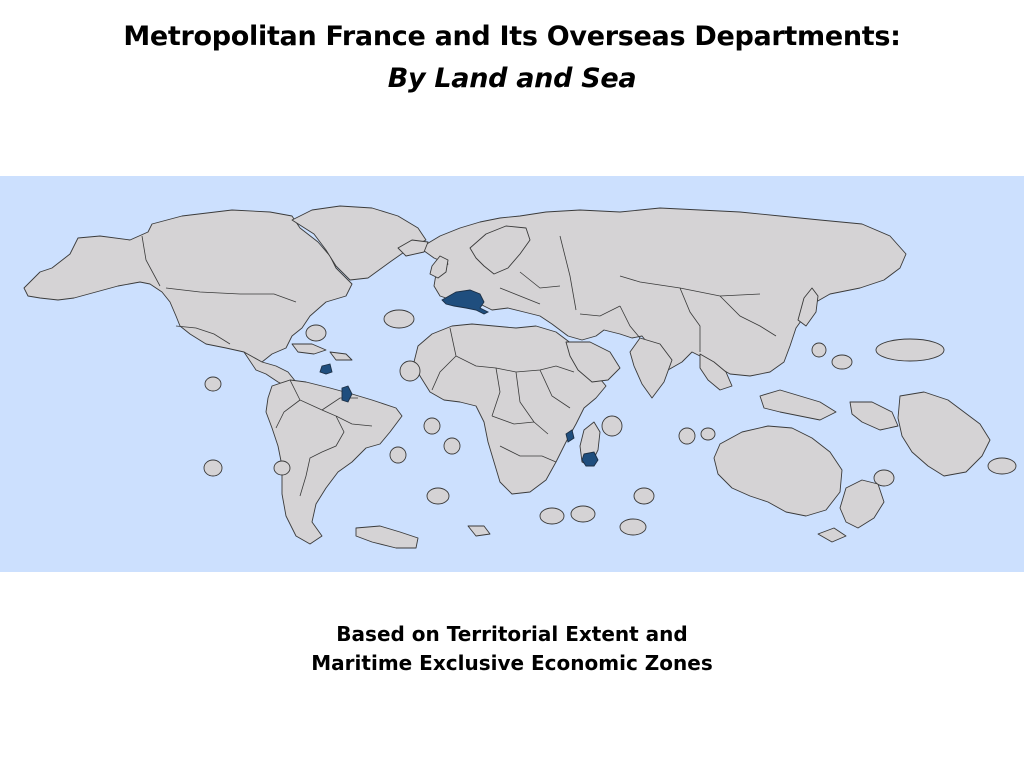  Describe the element at coordinates (808, 307) in the screenshot. I see `japan` at that location.